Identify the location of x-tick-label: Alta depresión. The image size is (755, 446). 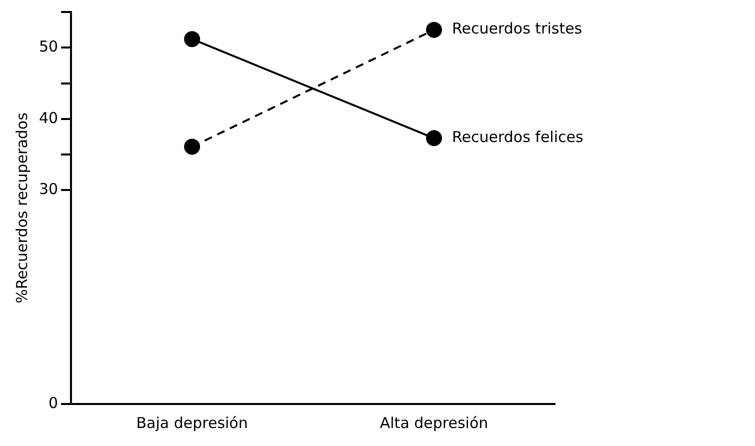
(434, 423).